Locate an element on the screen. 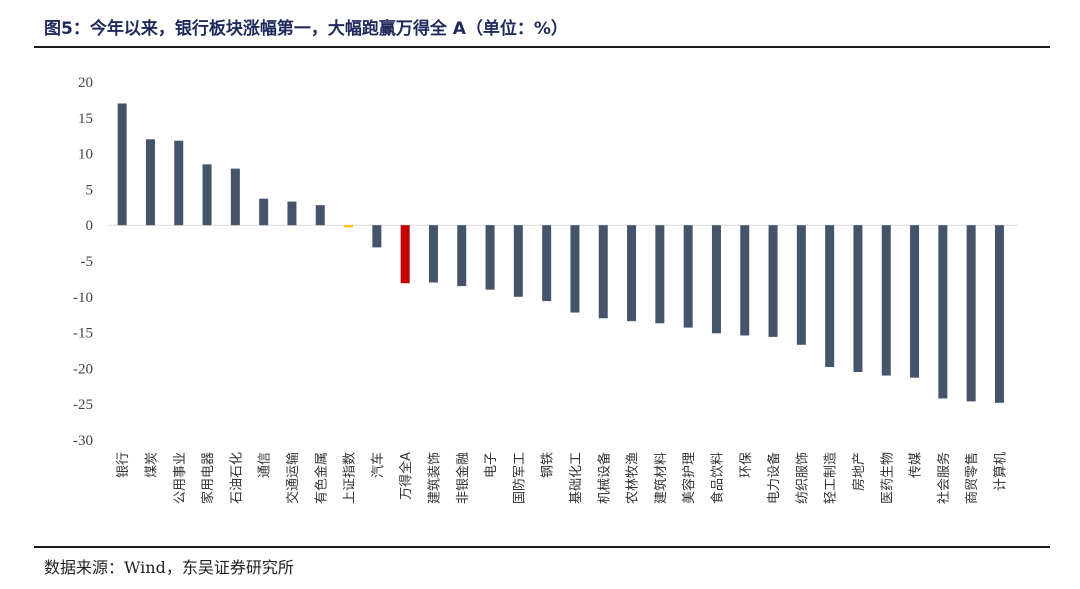 The height and width of the screenshot is (589, 1080). y-tick-label: -10 is located at coordinates (83, 298).